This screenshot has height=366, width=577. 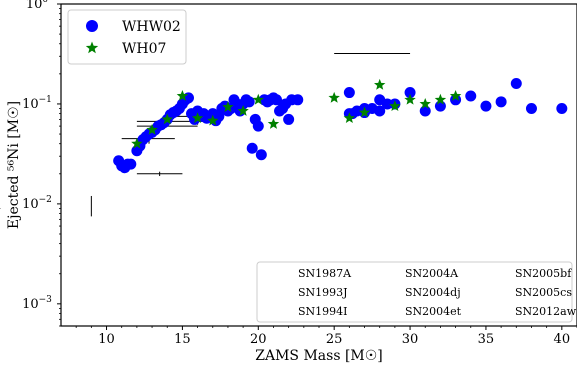 I want to click on sn-legend-box, so click(x=414, y=292).